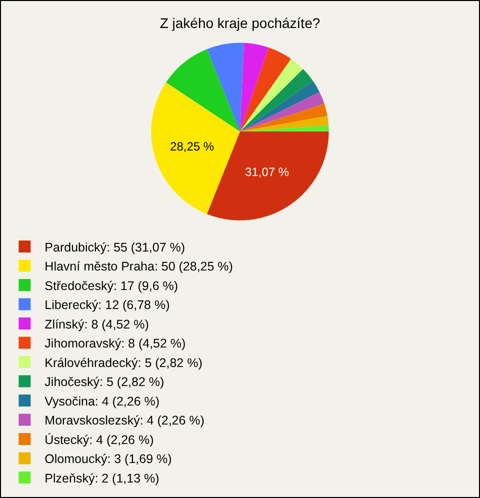 The height and width of the screenshot is (498, 480). What do you see at coordinates (99, 439) in the screenshot?
I see `legend-label: Ústecký: 4 (2,26 %)` at bounding box center [99, 439].